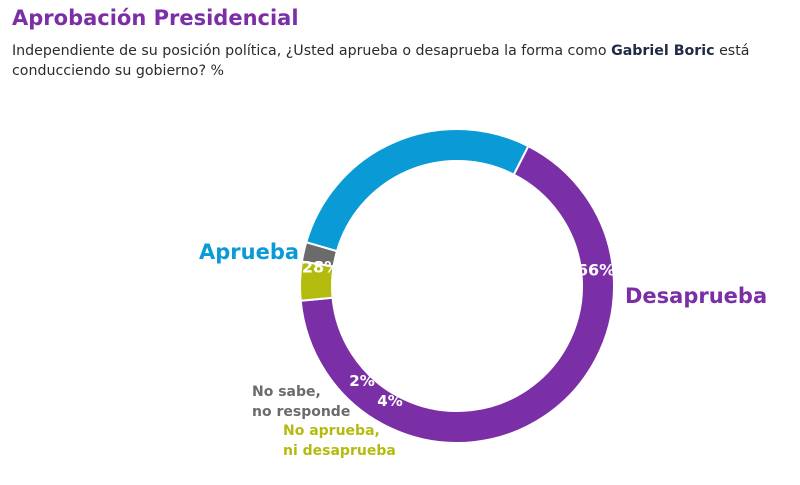  I want to click on category-label-no-sabe: No sabe, no responde, so click(301, 402).